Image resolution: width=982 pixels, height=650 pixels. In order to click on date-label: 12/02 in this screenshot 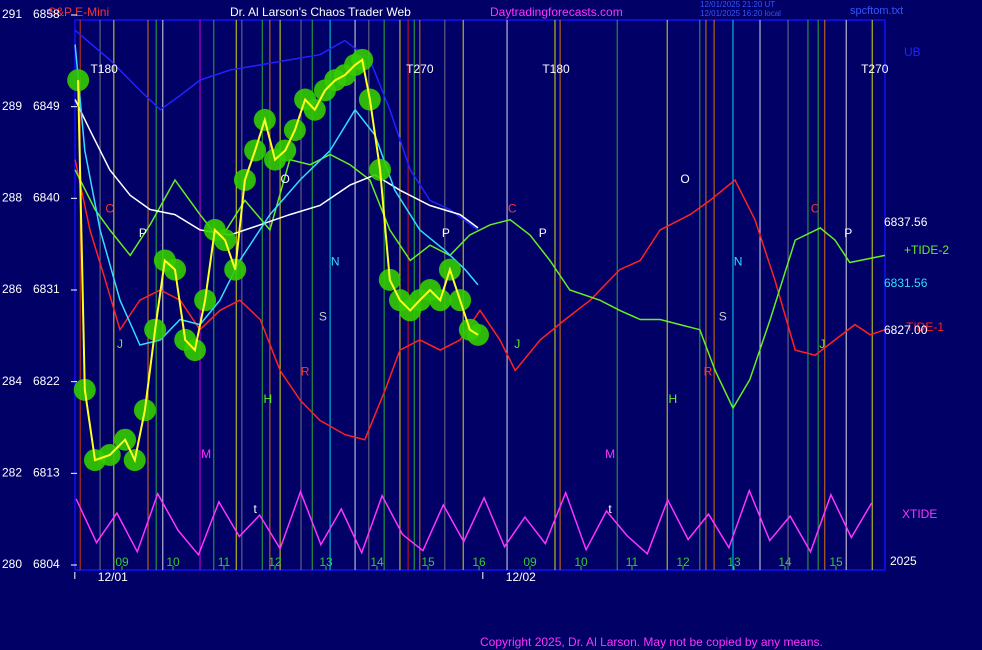, I will do `click(521, 577)`.